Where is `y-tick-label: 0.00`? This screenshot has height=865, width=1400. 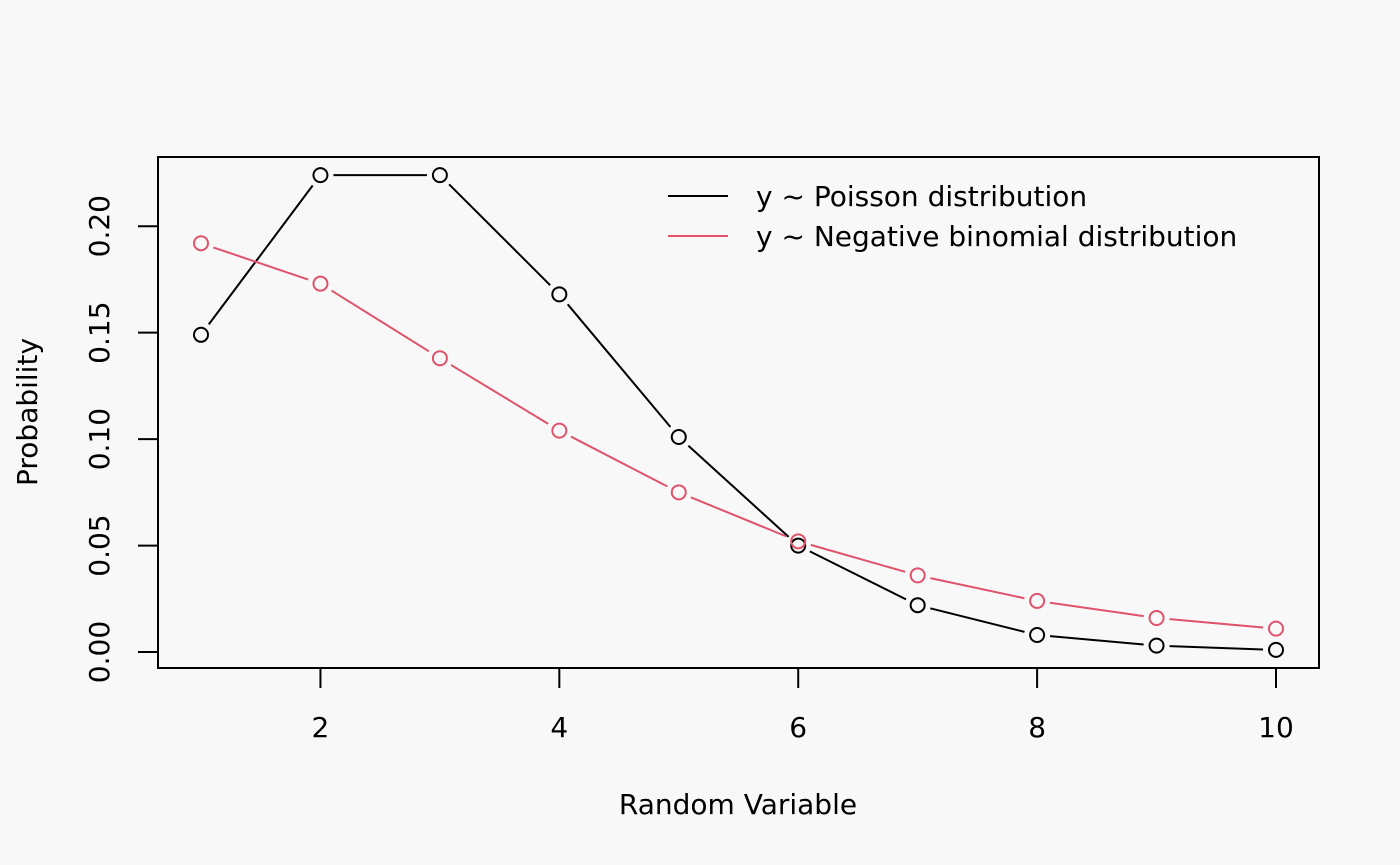 y-tick-label: 0.00 is located at coordinates (99, 652).